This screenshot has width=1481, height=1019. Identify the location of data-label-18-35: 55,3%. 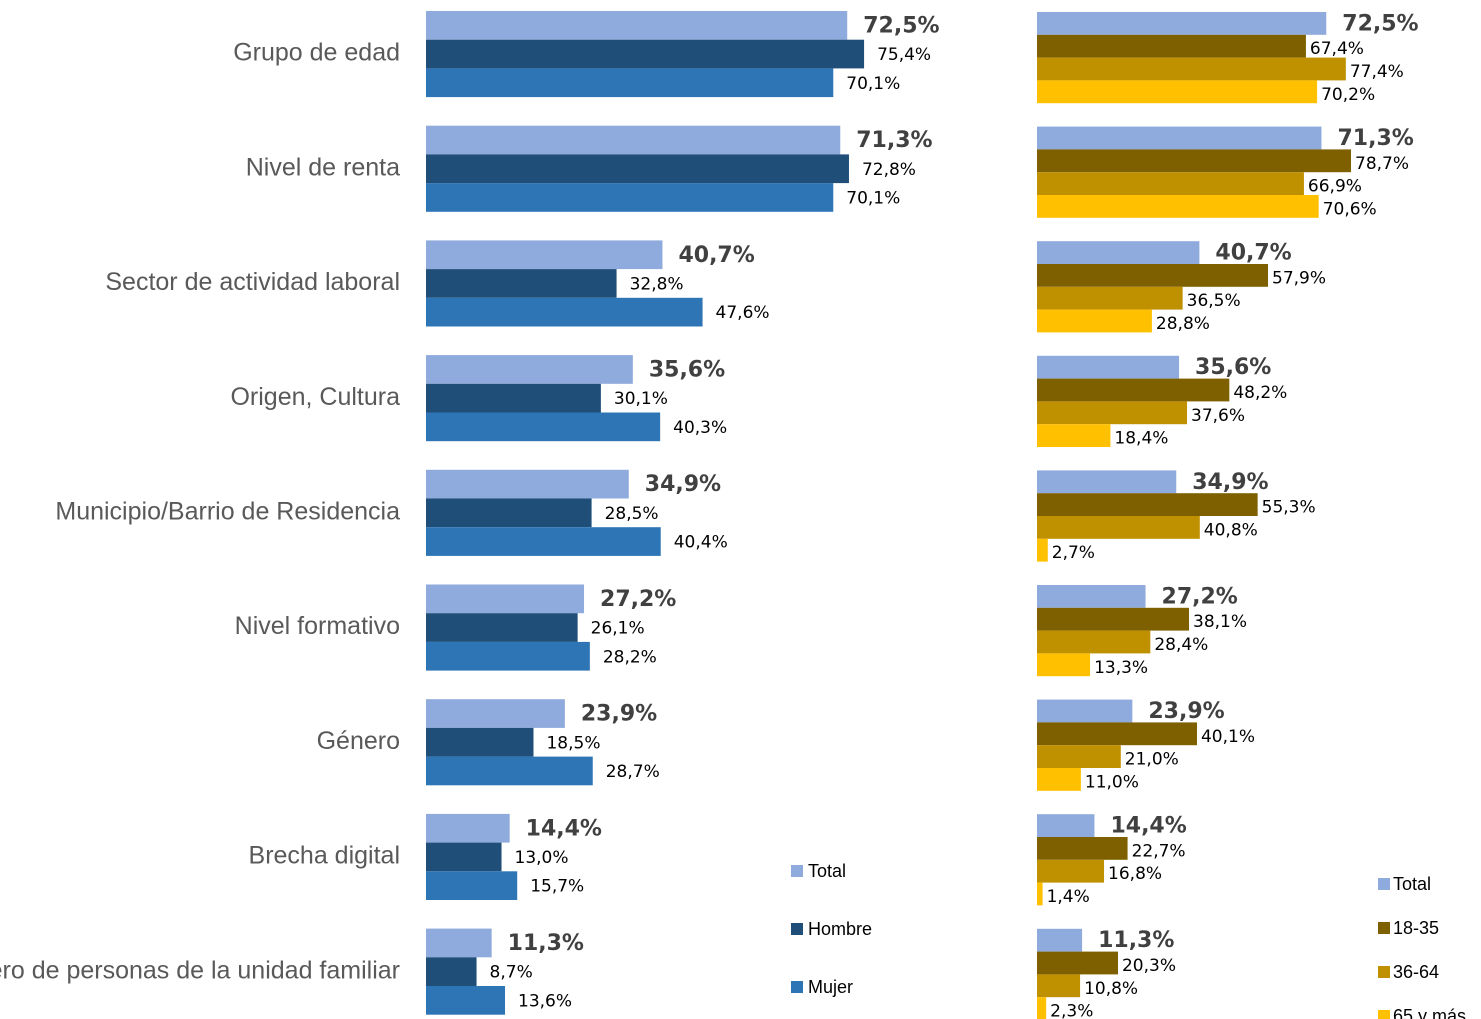
(1289, 508).